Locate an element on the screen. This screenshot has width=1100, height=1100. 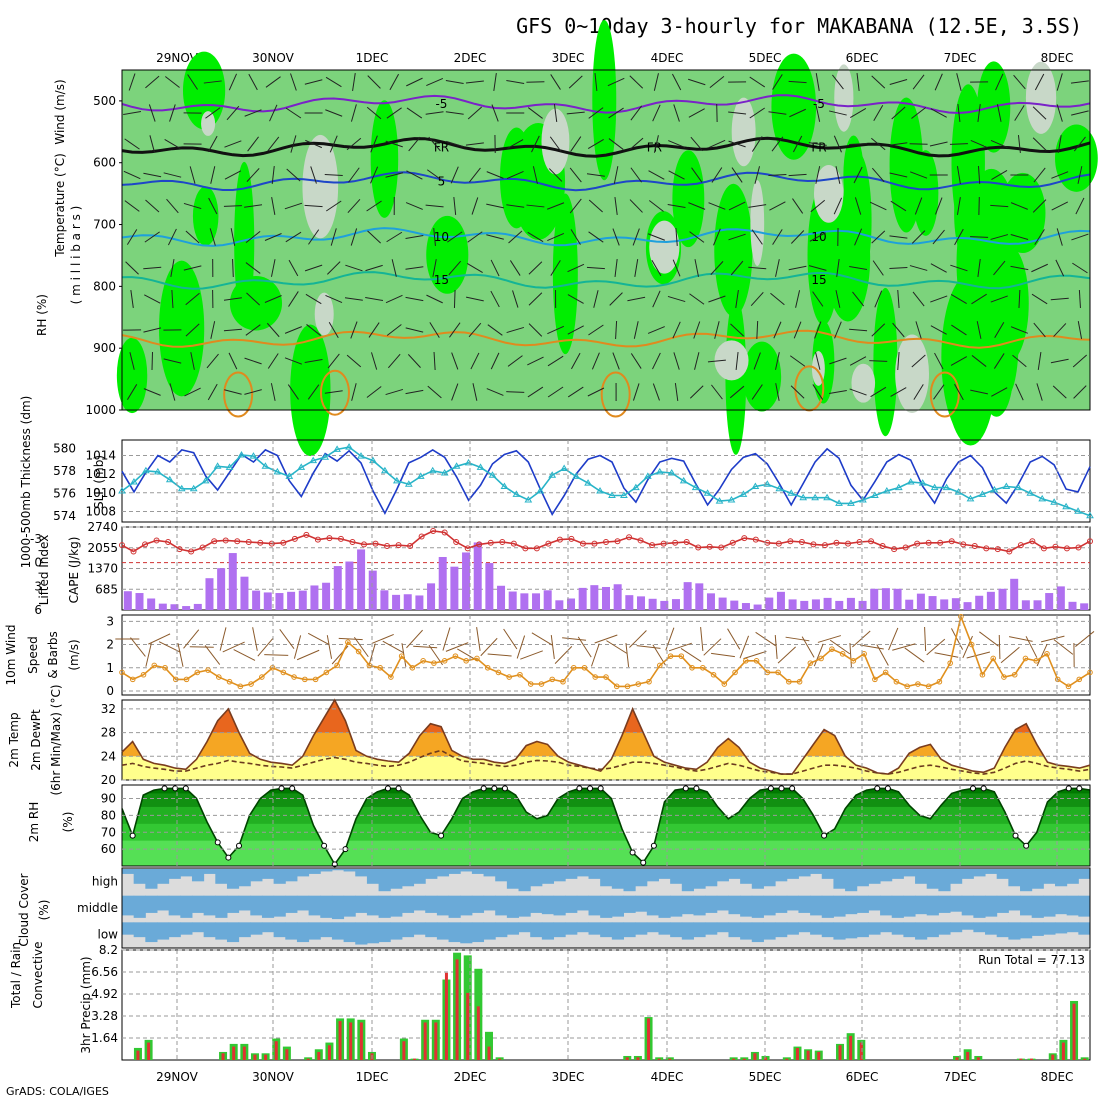
rh-tick-label: 90 is located at coordinates (108, 799).